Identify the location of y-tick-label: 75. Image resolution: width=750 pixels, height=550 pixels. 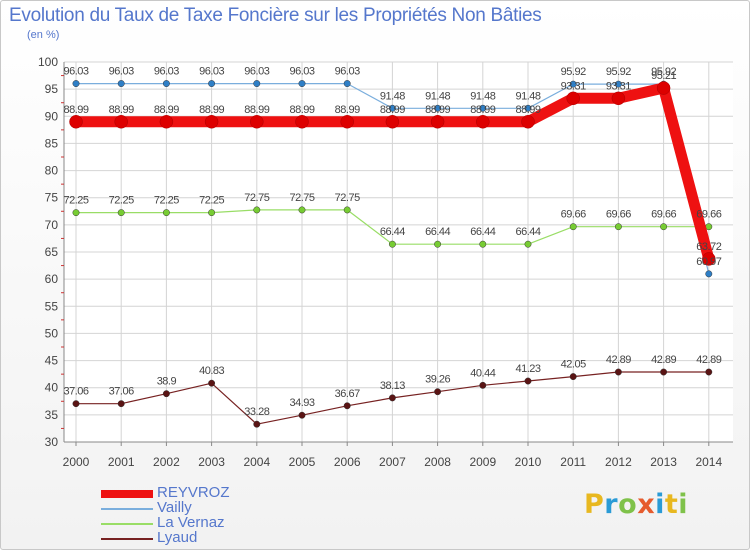
(52, 198).